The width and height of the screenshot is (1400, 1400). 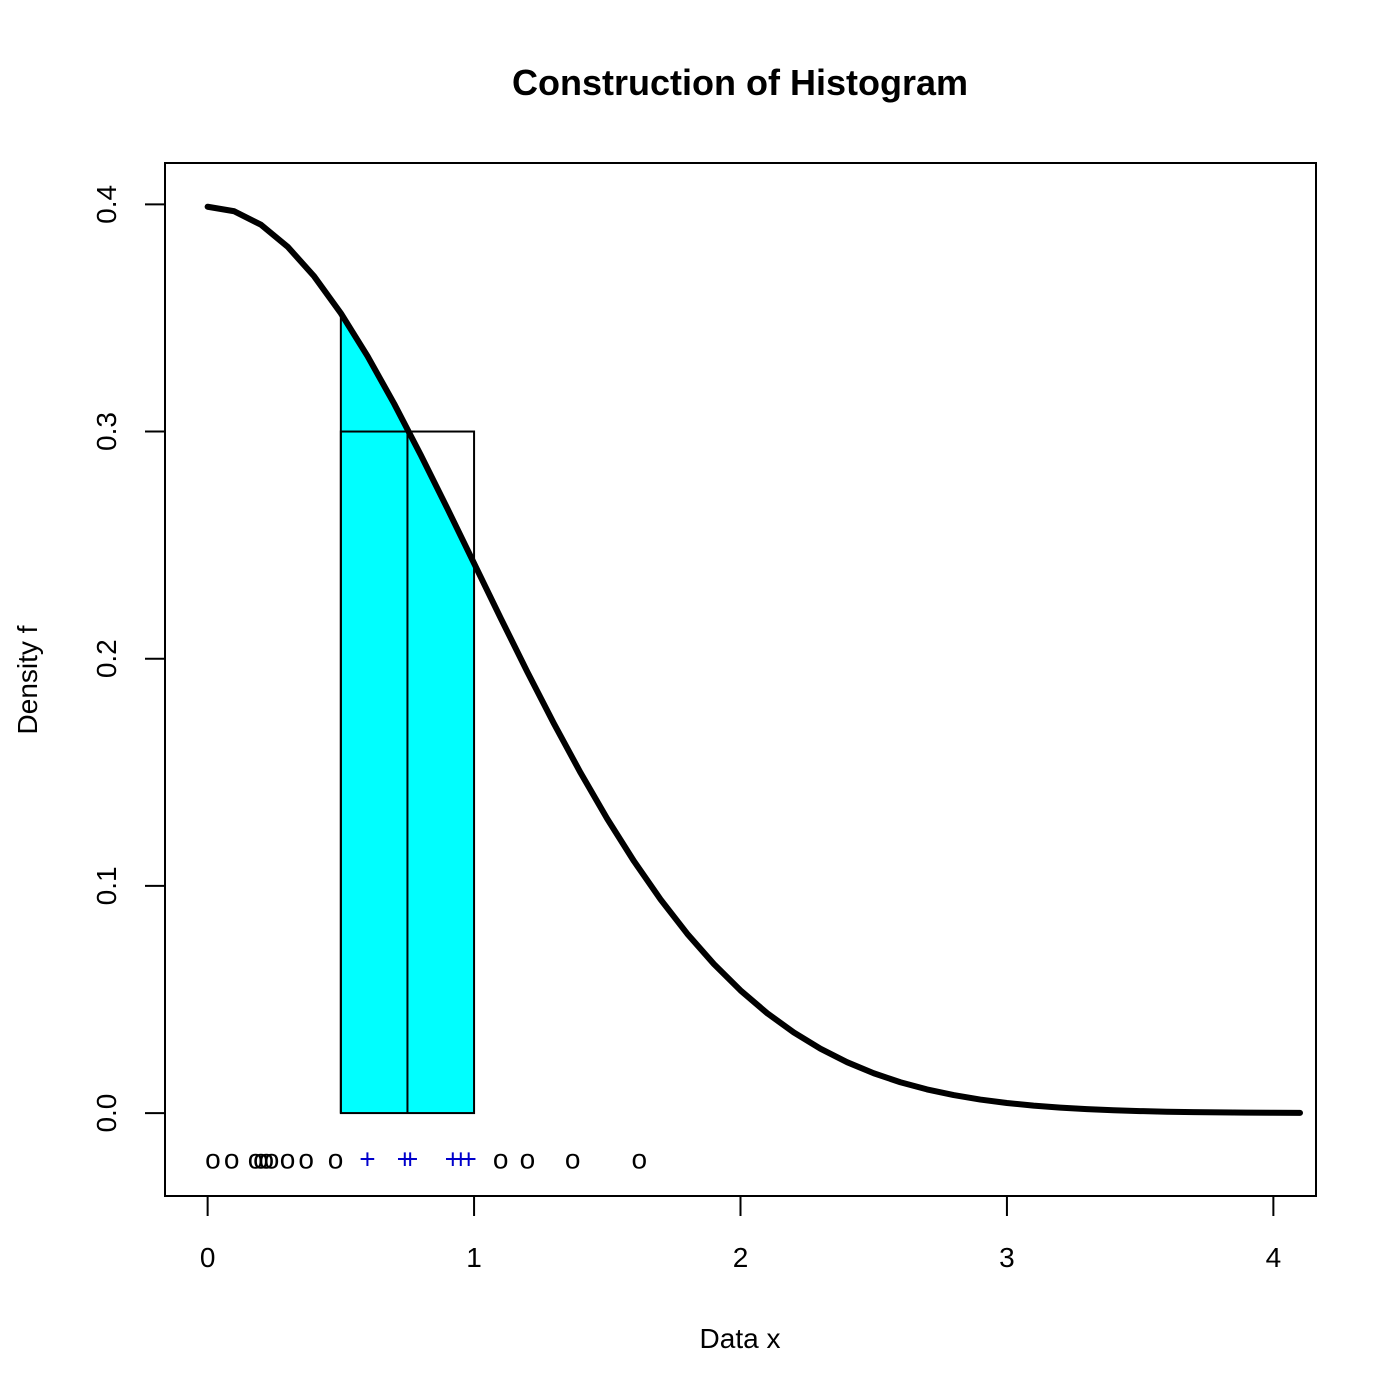 I want to click on y-axis: 0.0 0.1 0.2 0.3 0.4, so click(x=128, y=659).